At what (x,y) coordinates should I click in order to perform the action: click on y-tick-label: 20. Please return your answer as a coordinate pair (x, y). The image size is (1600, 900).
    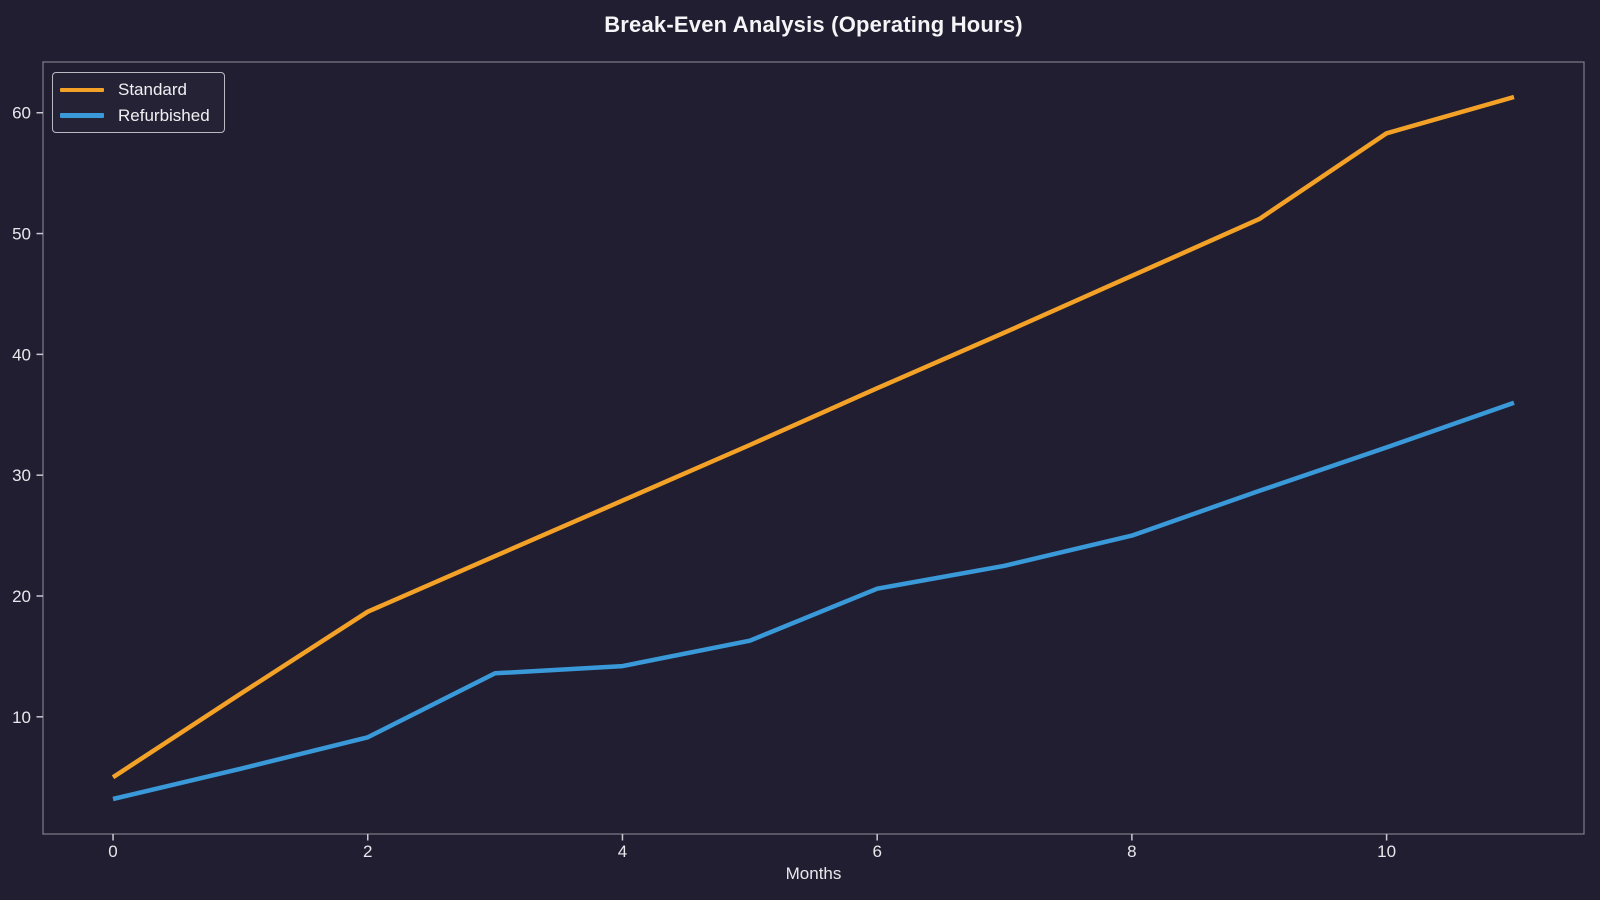
    Looking at the image, I should click on (21, 596).